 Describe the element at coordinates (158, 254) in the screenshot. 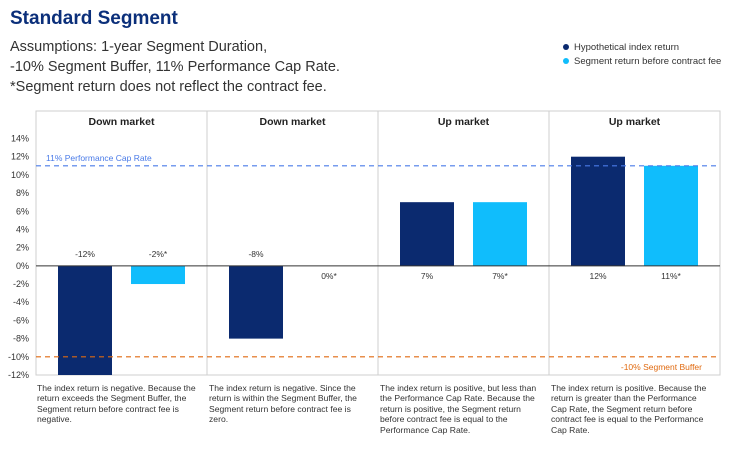

I see `data-label: -2%*` at that location.